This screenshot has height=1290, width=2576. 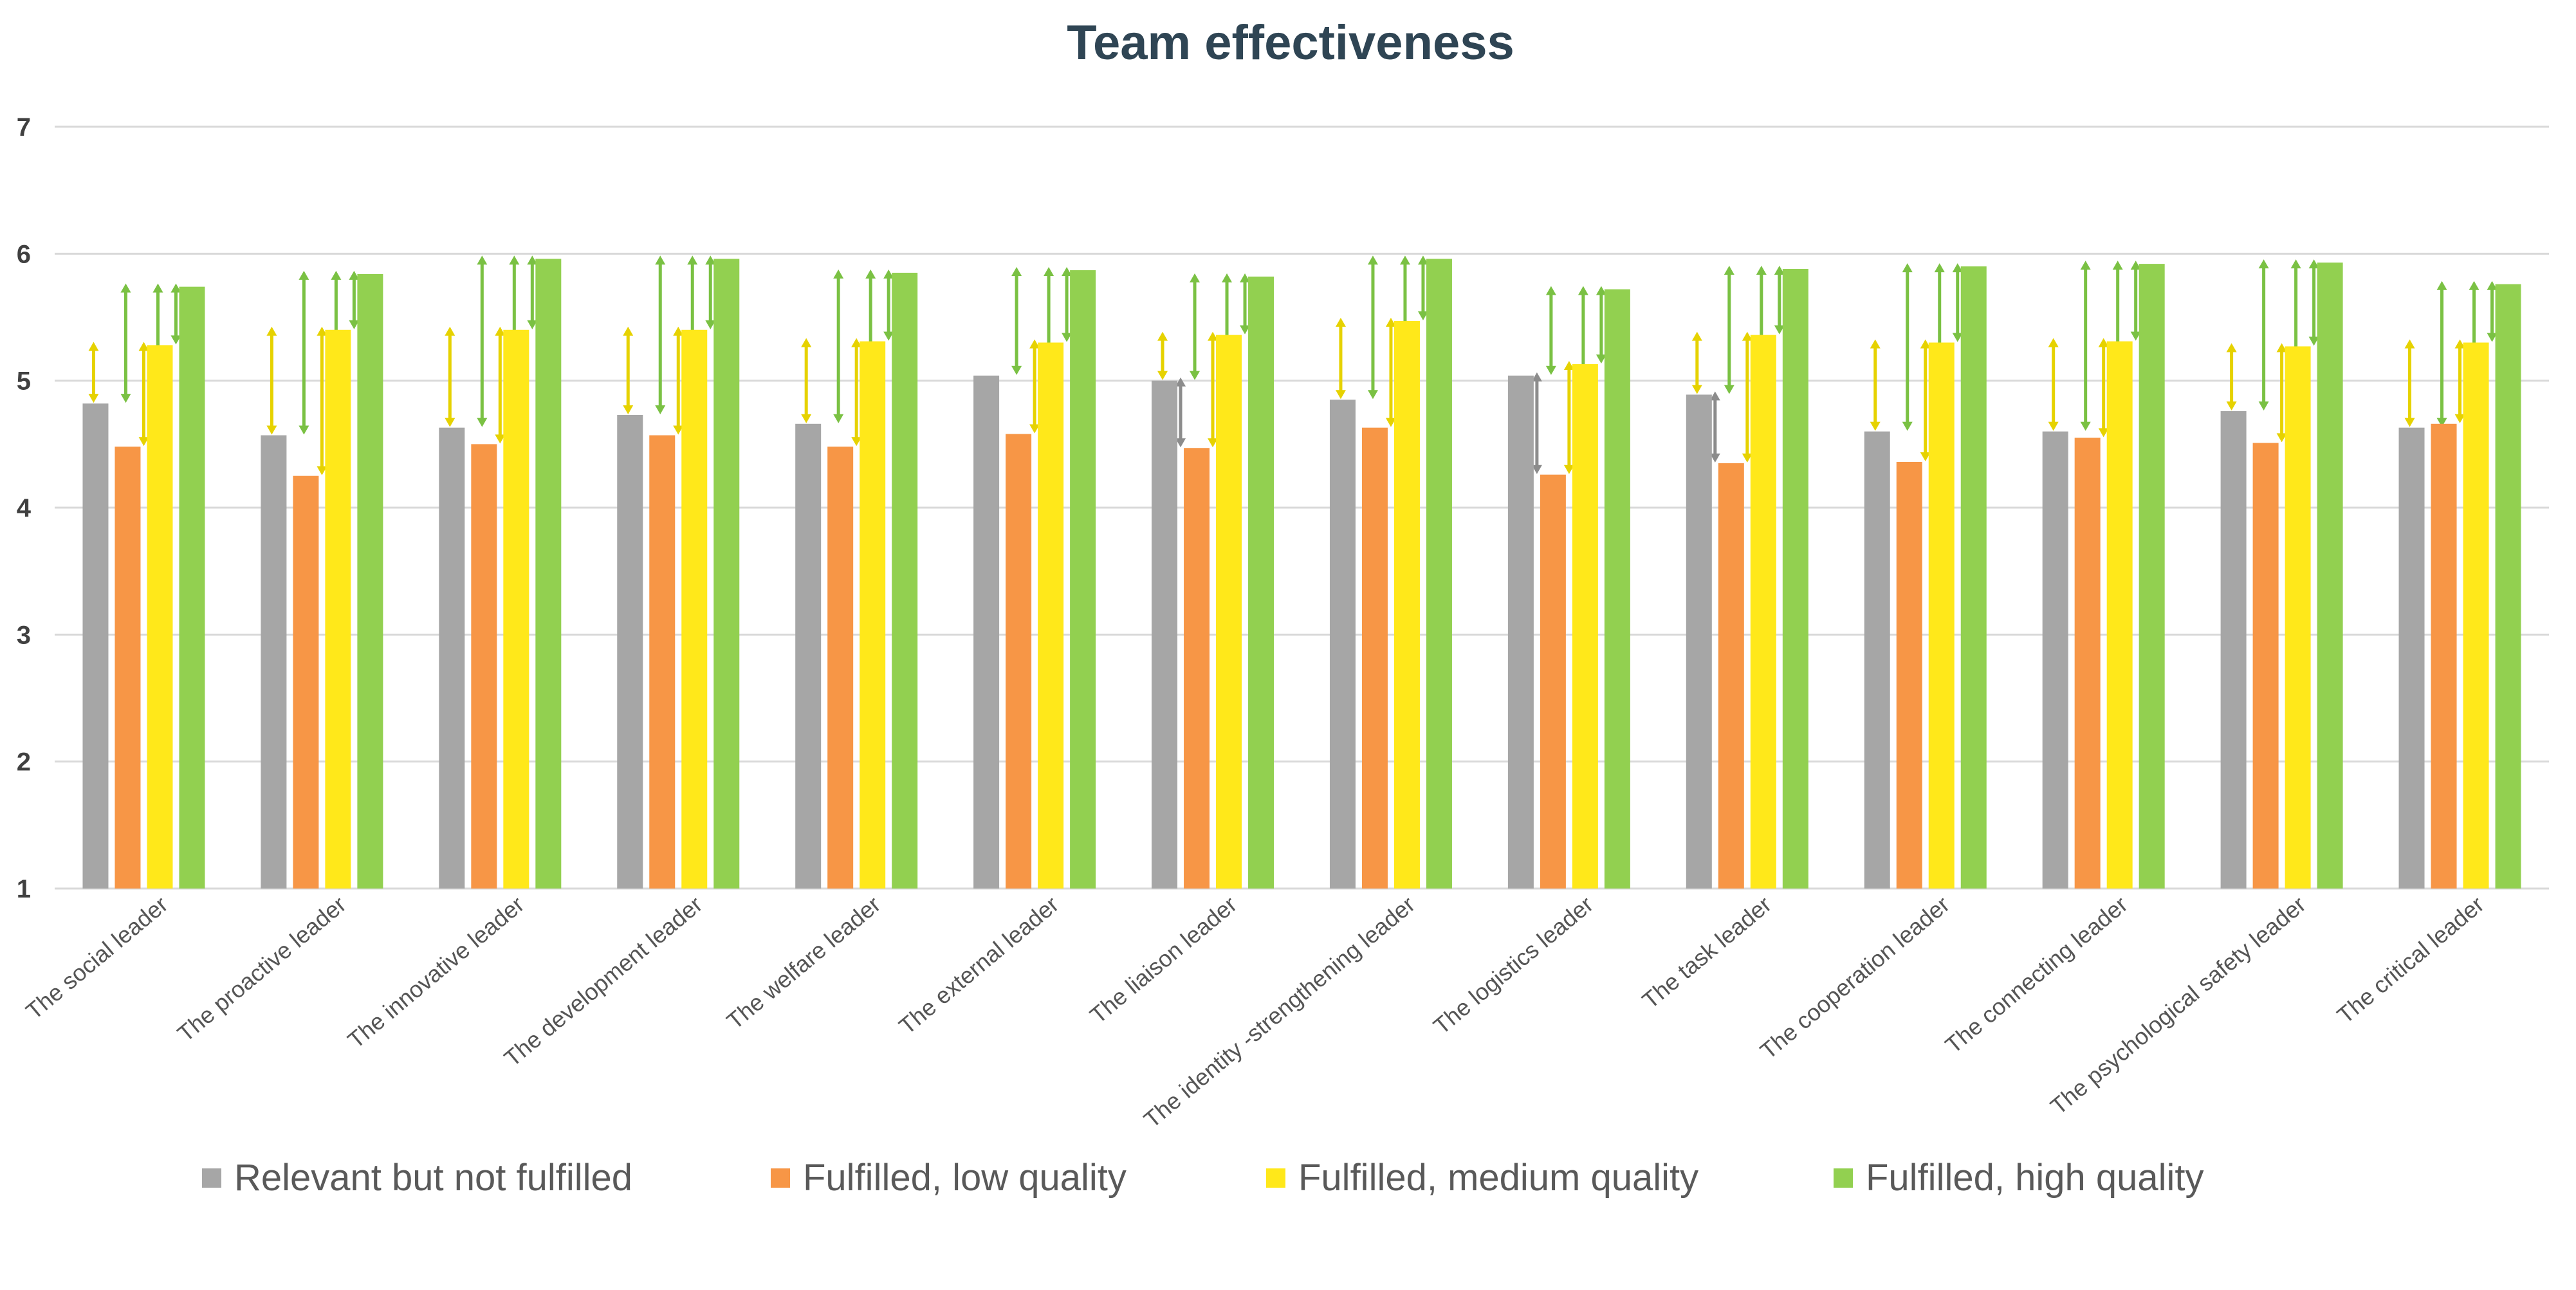 What do you see at coordinates (1498, 1178) in the screenshot?
I see `legend-label: Fulfilled, medium quality` at bounding box center [1498, 1178].